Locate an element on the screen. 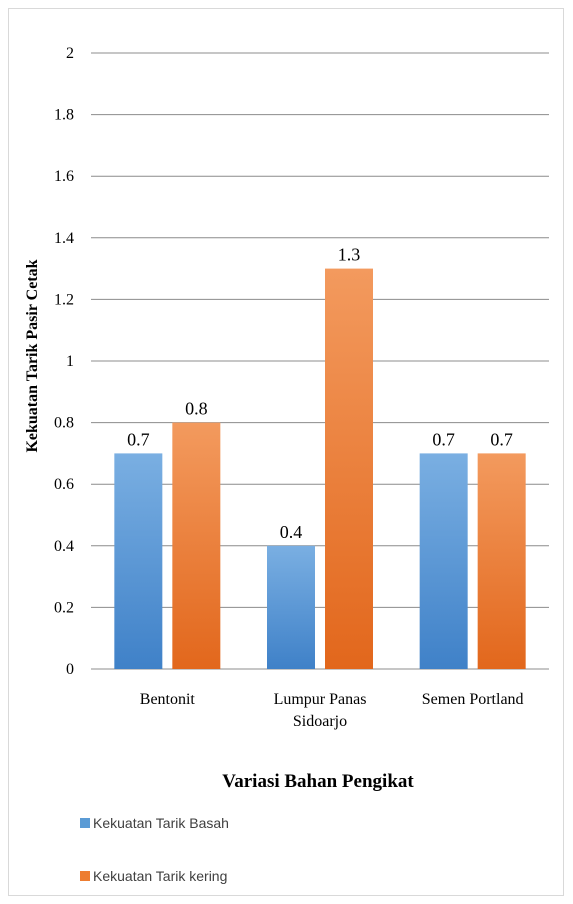  x-tick-label: Bentonit is located at coordinates (168, 699).